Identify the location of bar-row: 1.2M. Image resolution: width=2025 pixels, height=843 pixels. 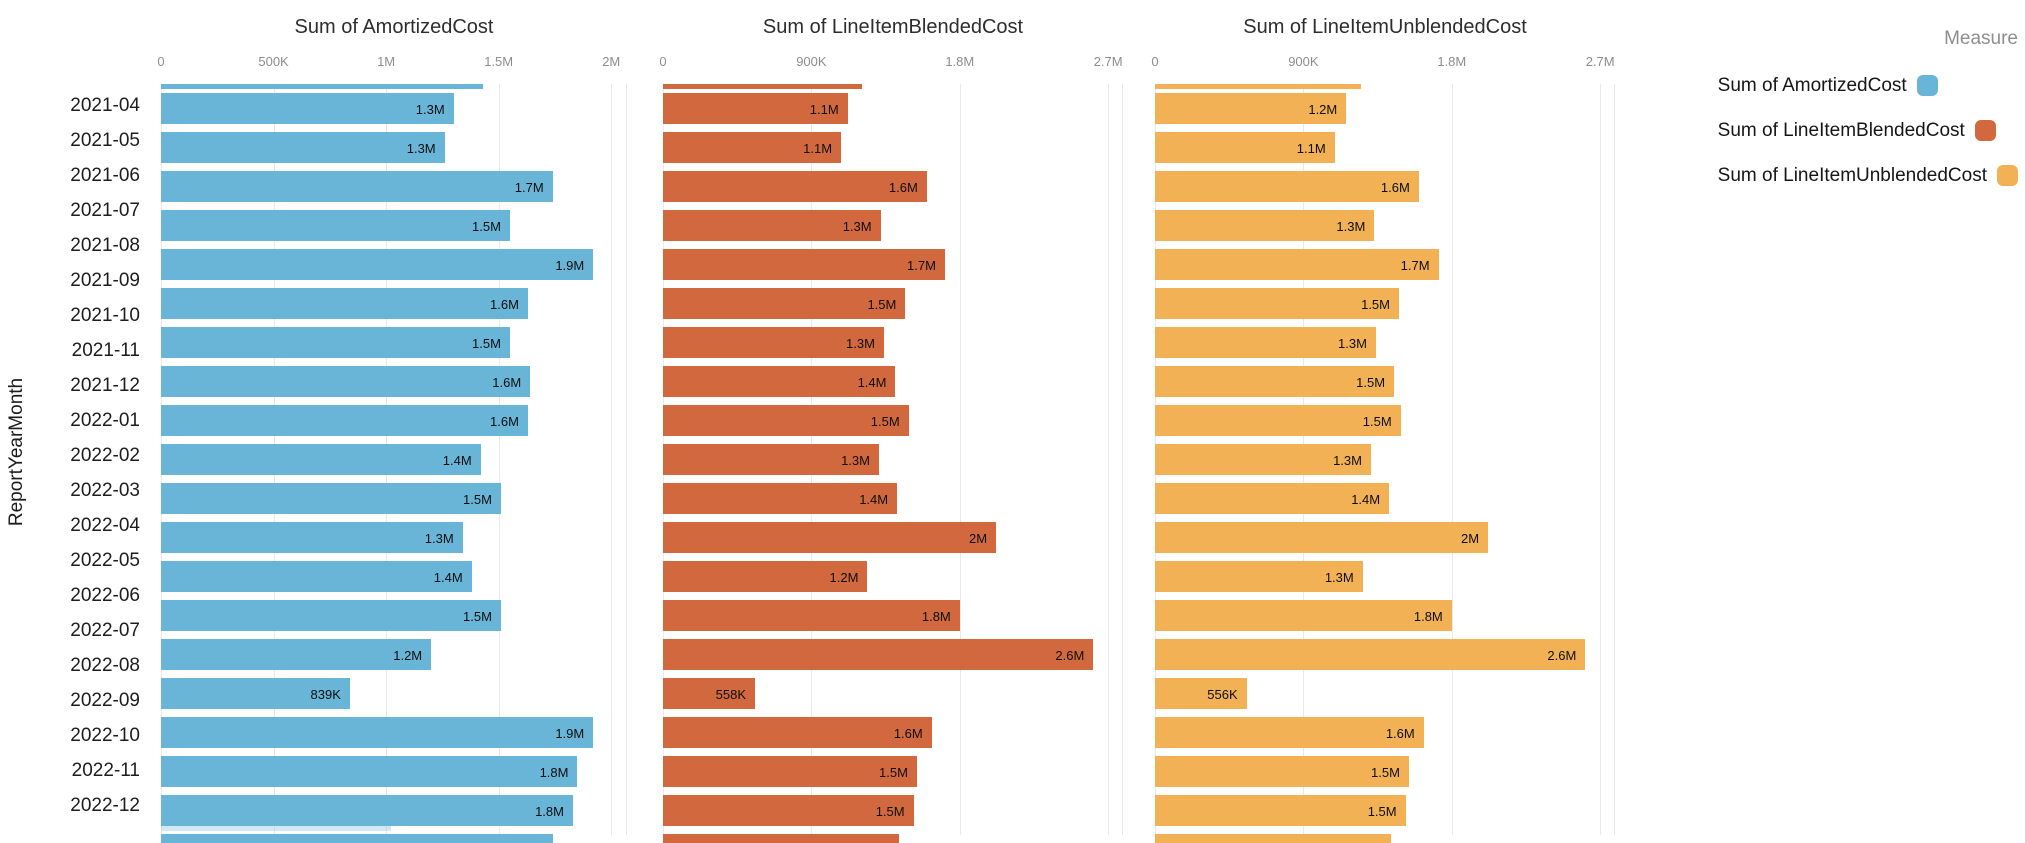
(893, 578).